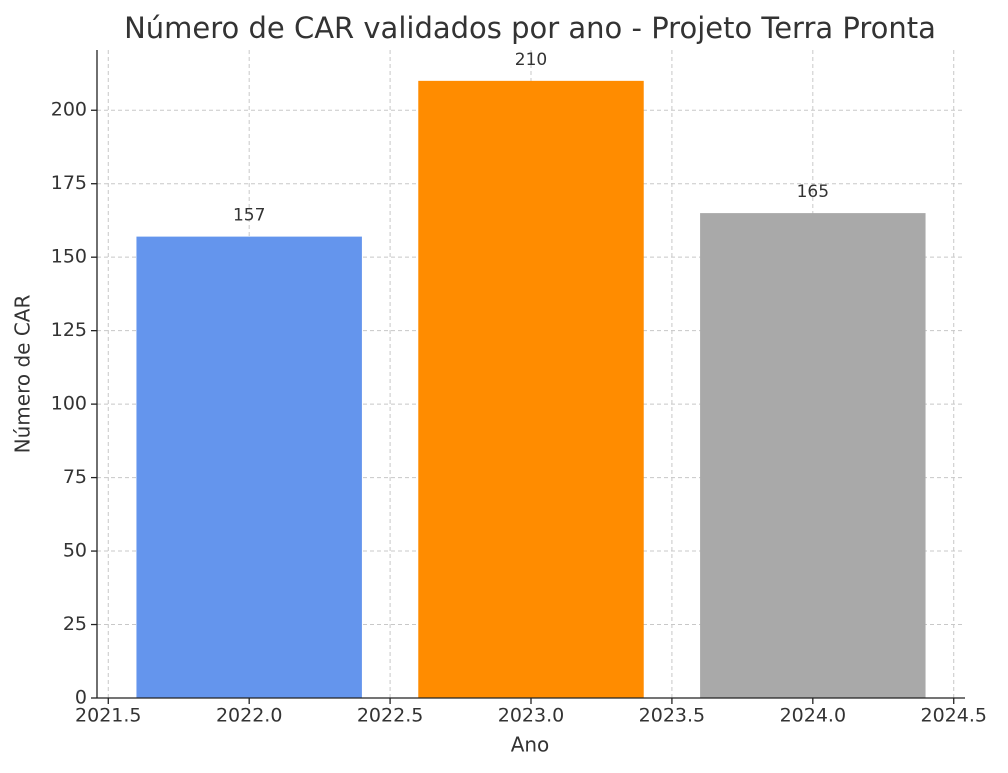 The width and height of the screenshot is (1008, 773). I want to click on x-tick-label: 2022.5, so click(390, 716).